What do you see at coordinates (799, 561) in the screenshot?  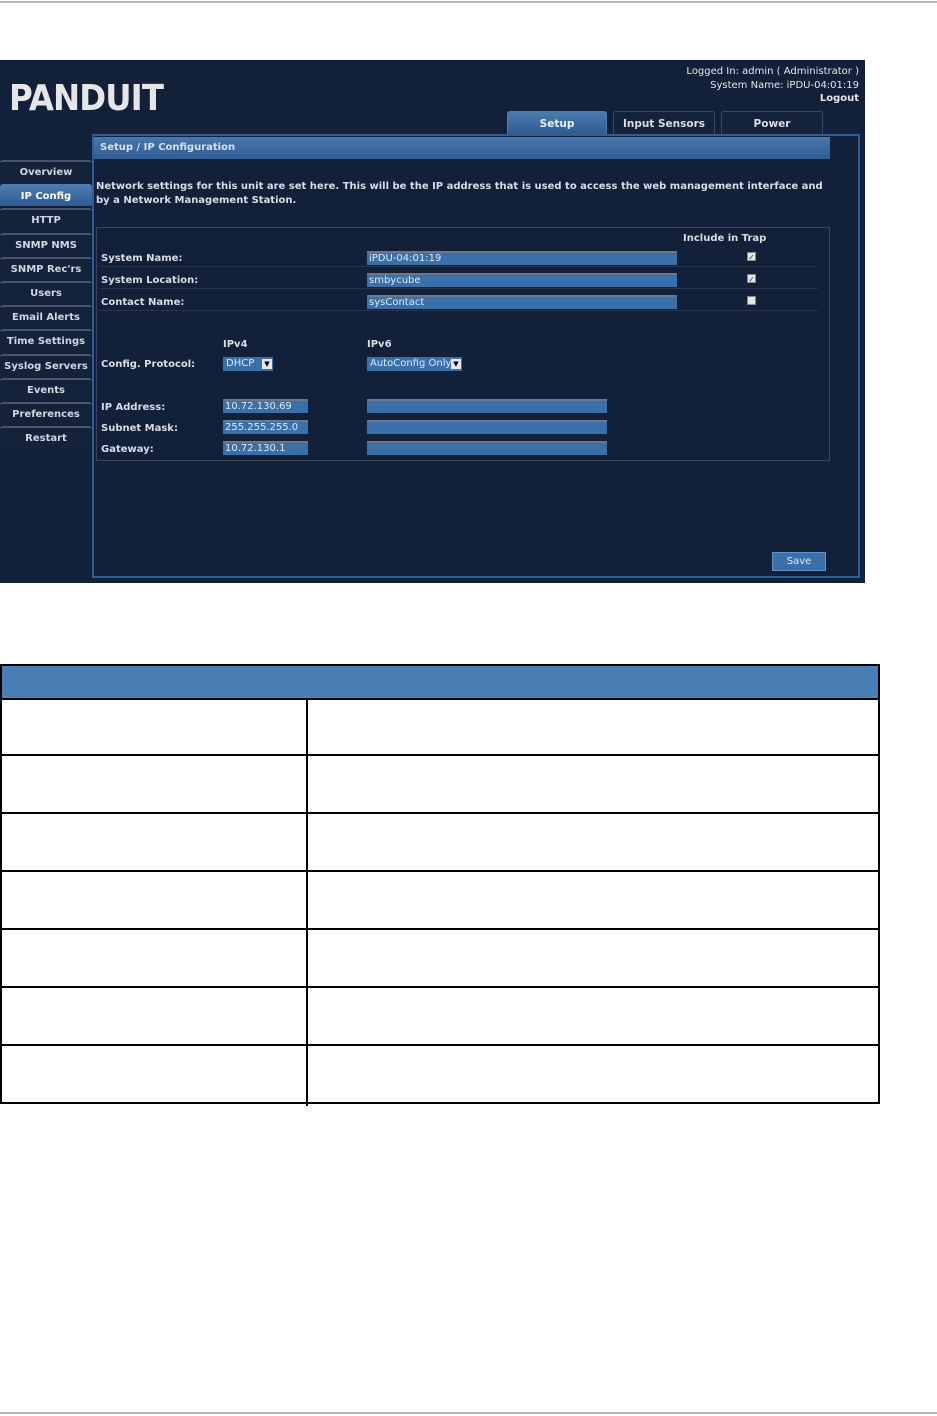 I see `save-button: Save` at bounding box center [799, 561].